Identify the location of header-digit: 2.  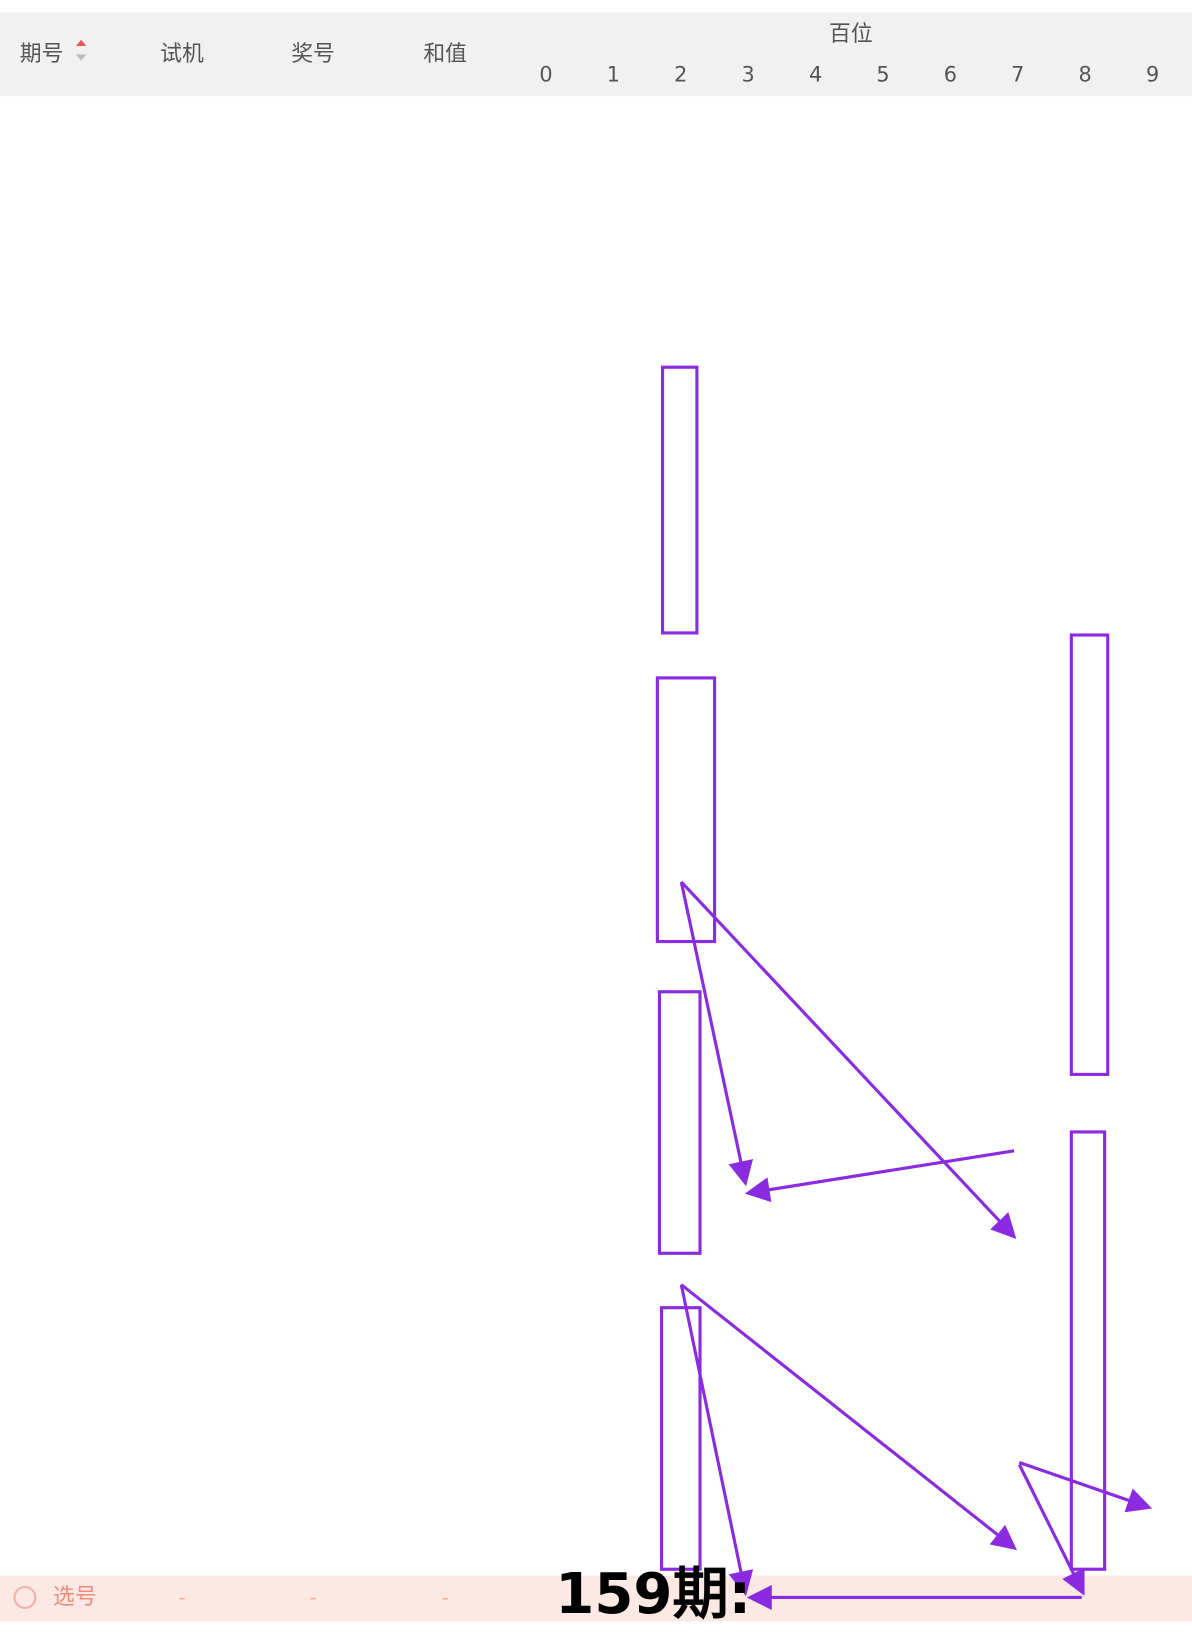
(680, 74).